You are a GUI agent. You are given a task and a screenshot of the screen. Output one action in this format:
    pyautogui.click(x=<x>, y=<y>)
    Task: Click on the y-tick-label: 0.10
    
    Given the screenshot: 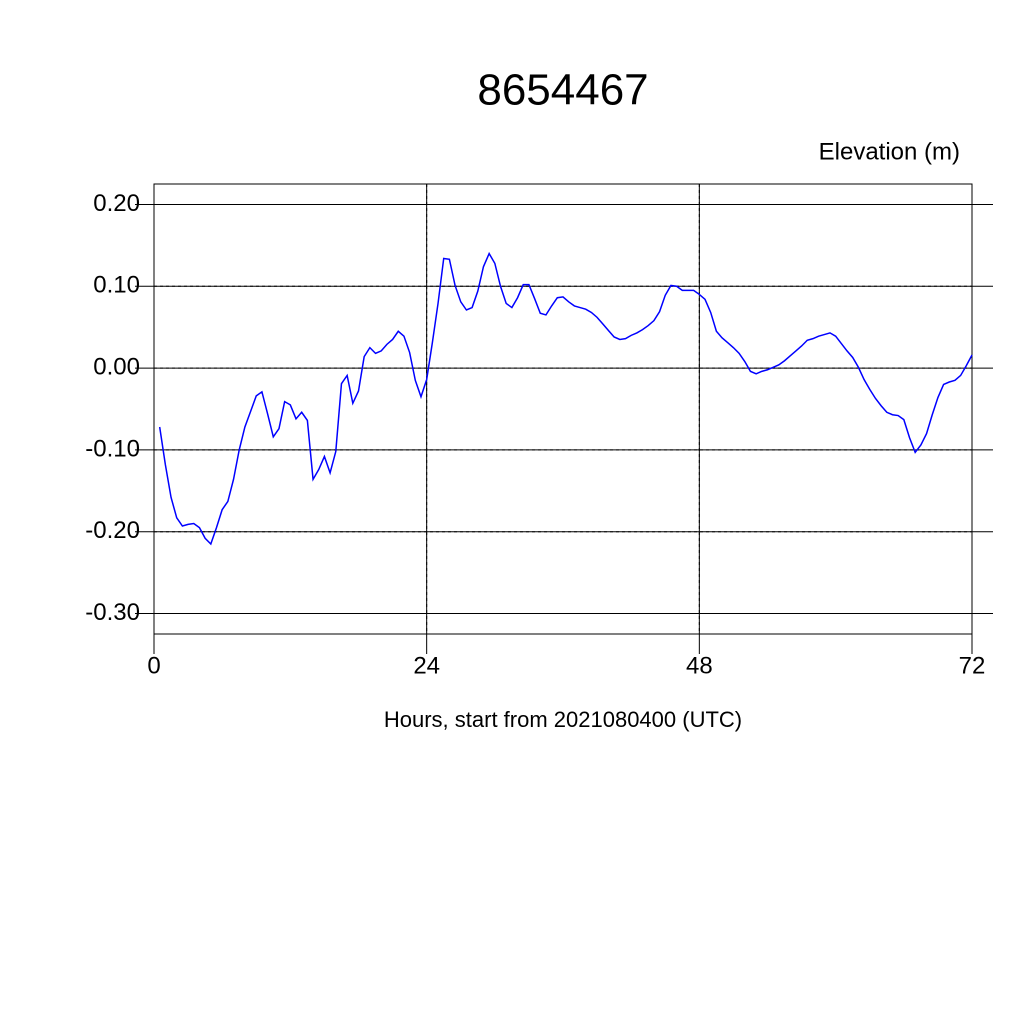 What is the action you would take?
    pyautogui.click(x=116, y=285)
    